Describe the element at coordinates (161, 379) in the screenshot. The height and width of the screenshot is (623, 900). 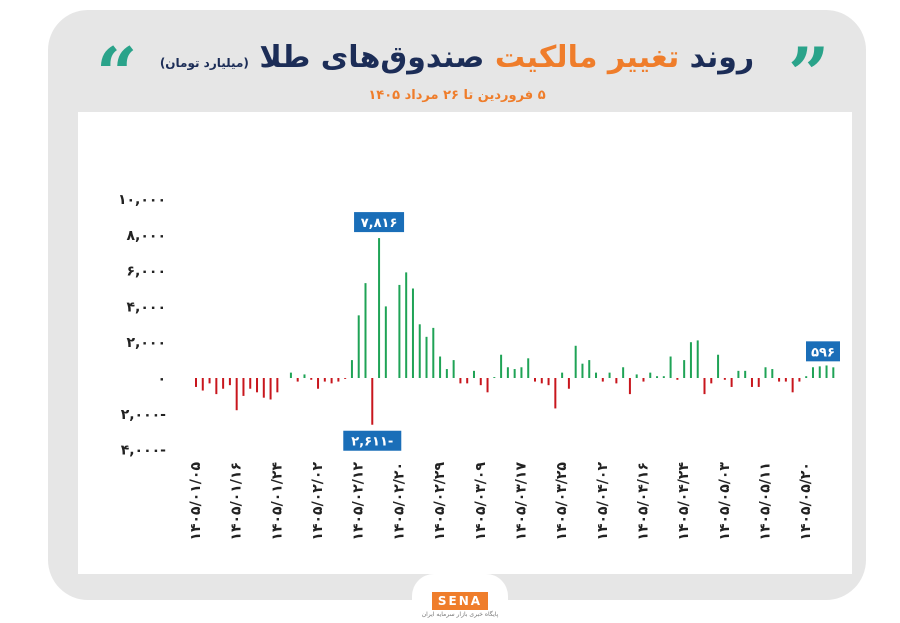
I see `y-tick-label: ۰` at that location.